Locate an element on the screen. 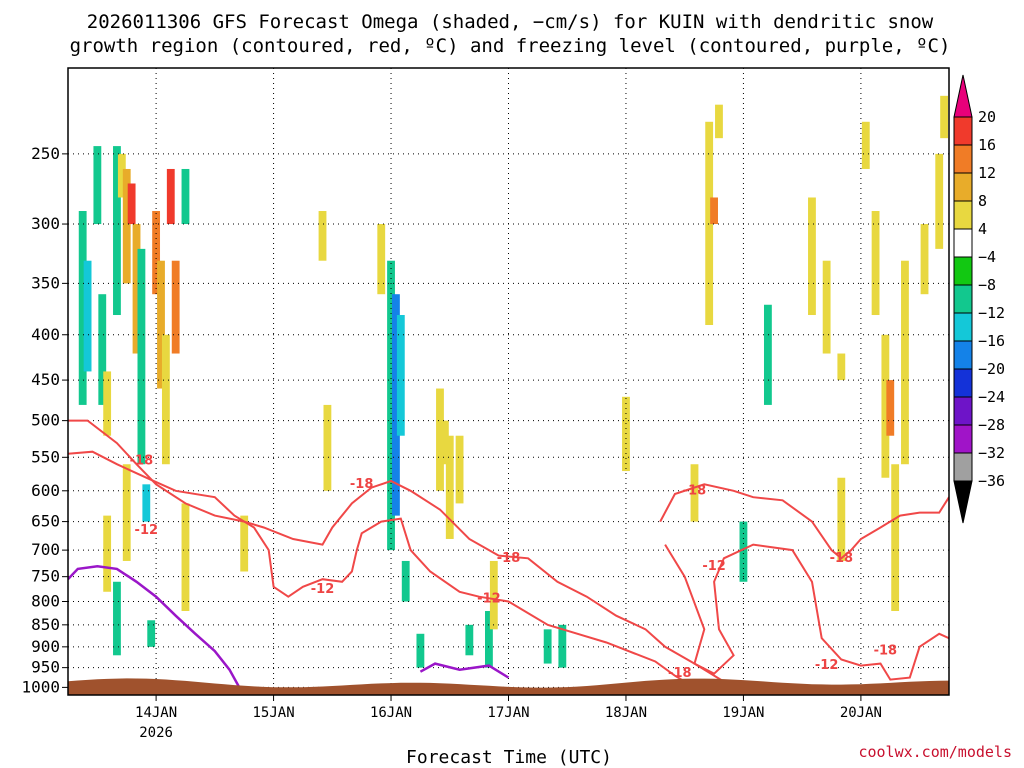 The image size is (1024, 768). x-tick-label-16JAN: 16JAN is located at coordinates (391, 713).